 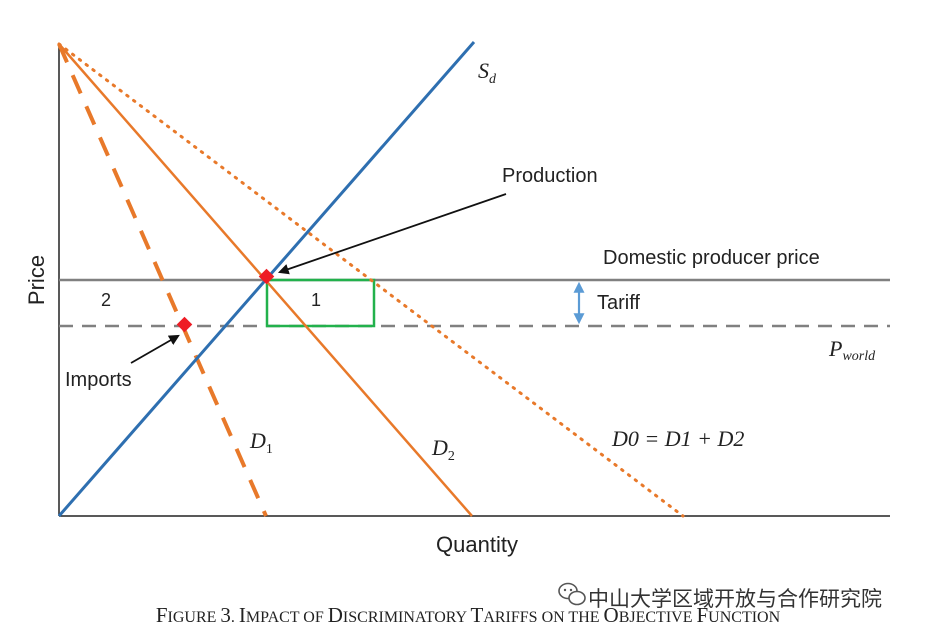 I want to click on imports-label: Imports, so click(x=98, y=380).